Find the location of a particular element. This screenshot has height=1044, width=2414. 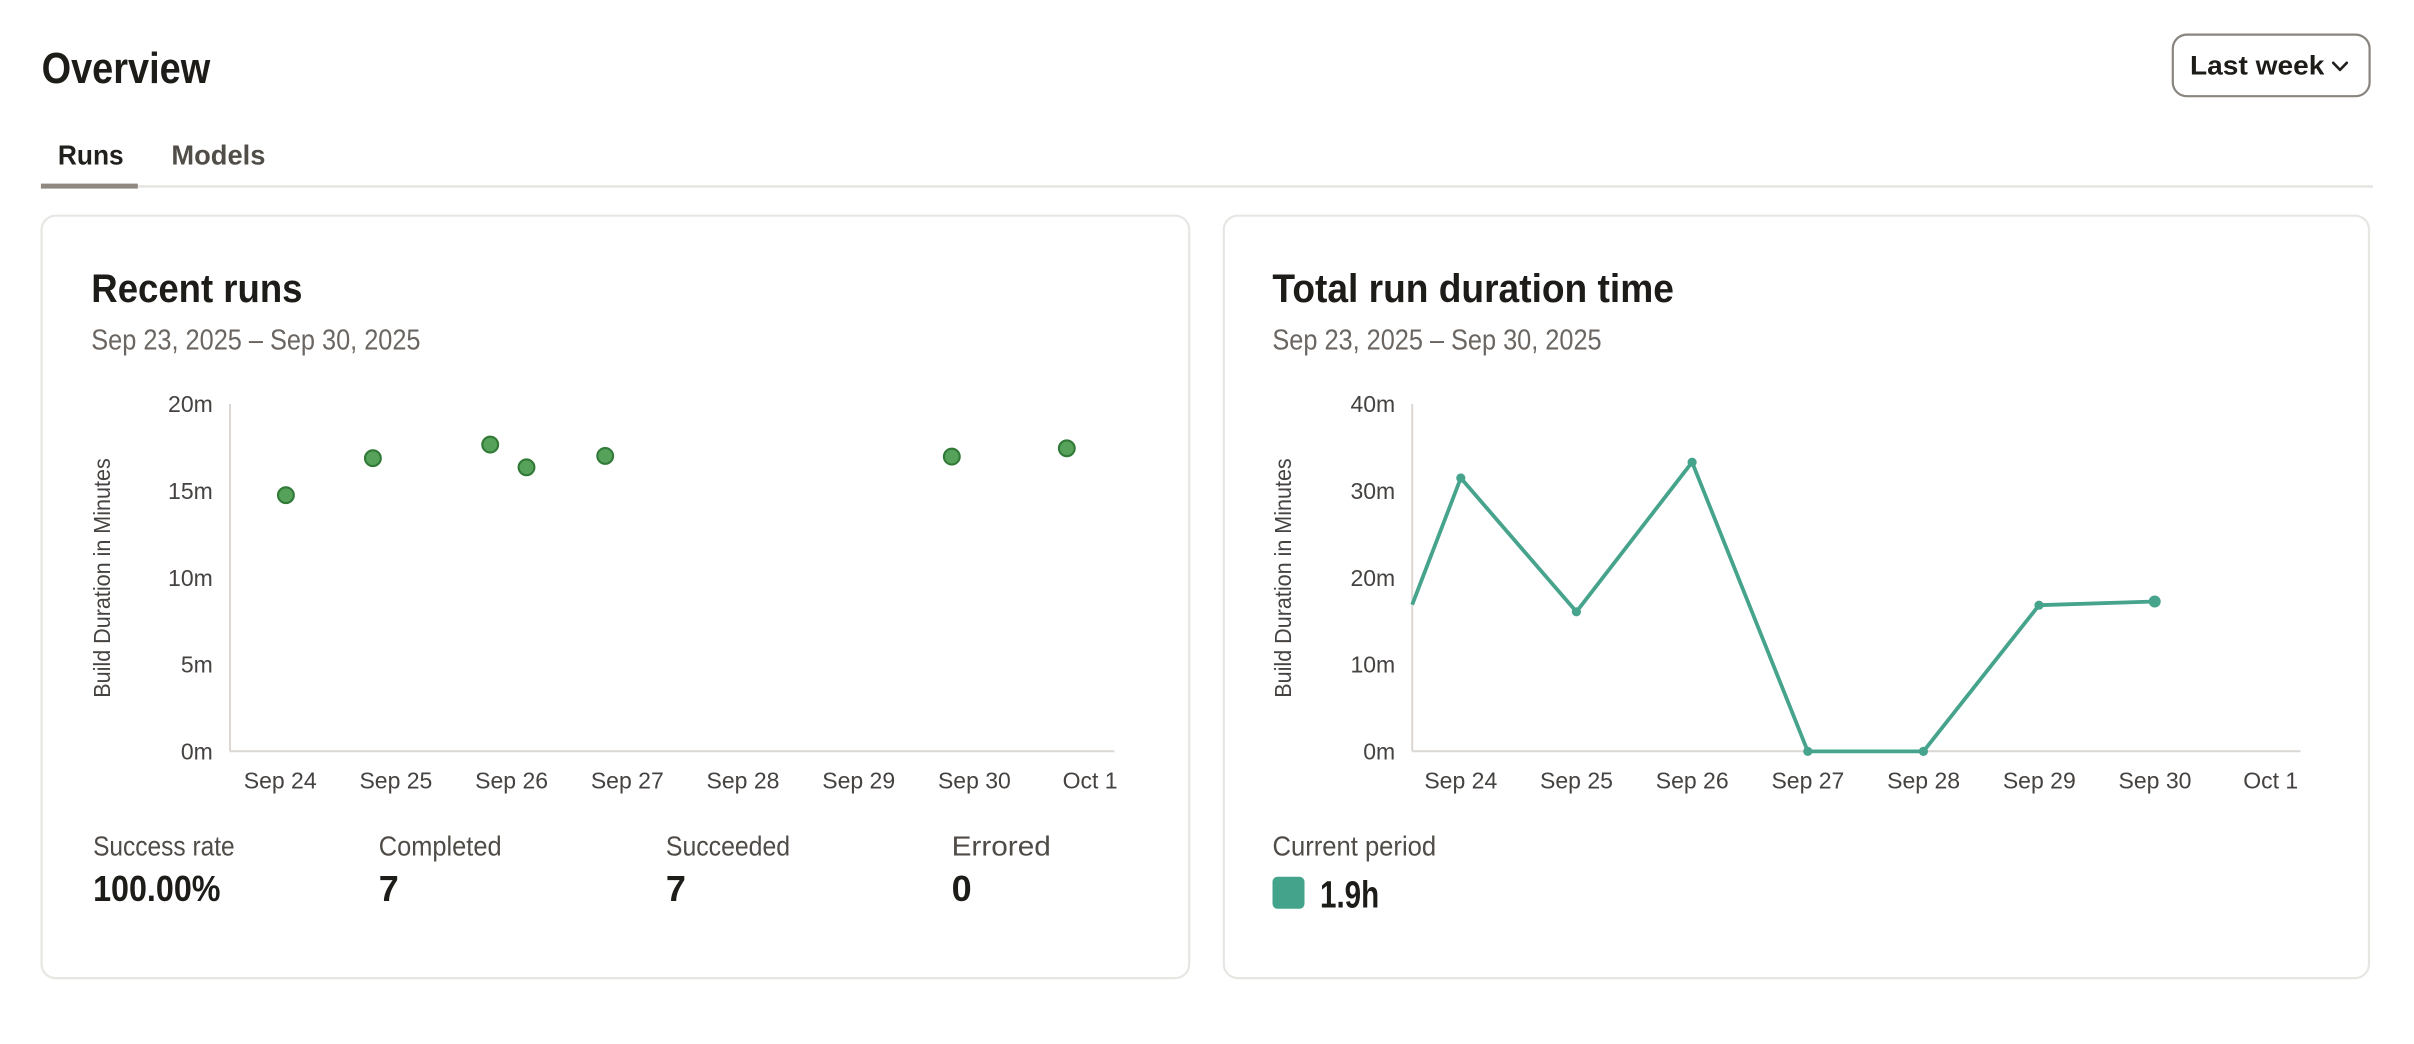

svg-text: Errored is located at coordinates (1001, 845).